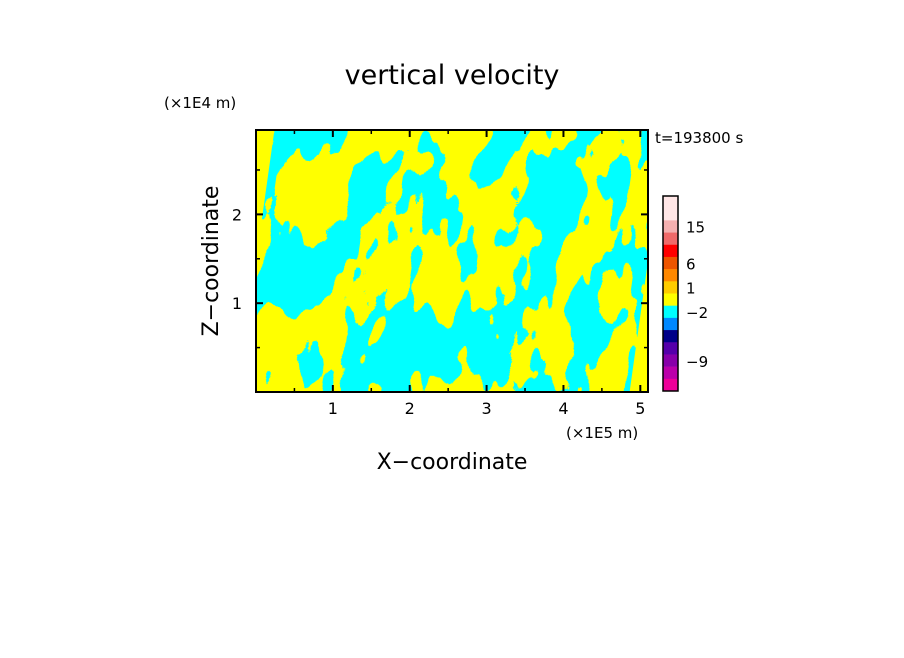  I want to click on x-tick-label: 2, so click(410, 408).